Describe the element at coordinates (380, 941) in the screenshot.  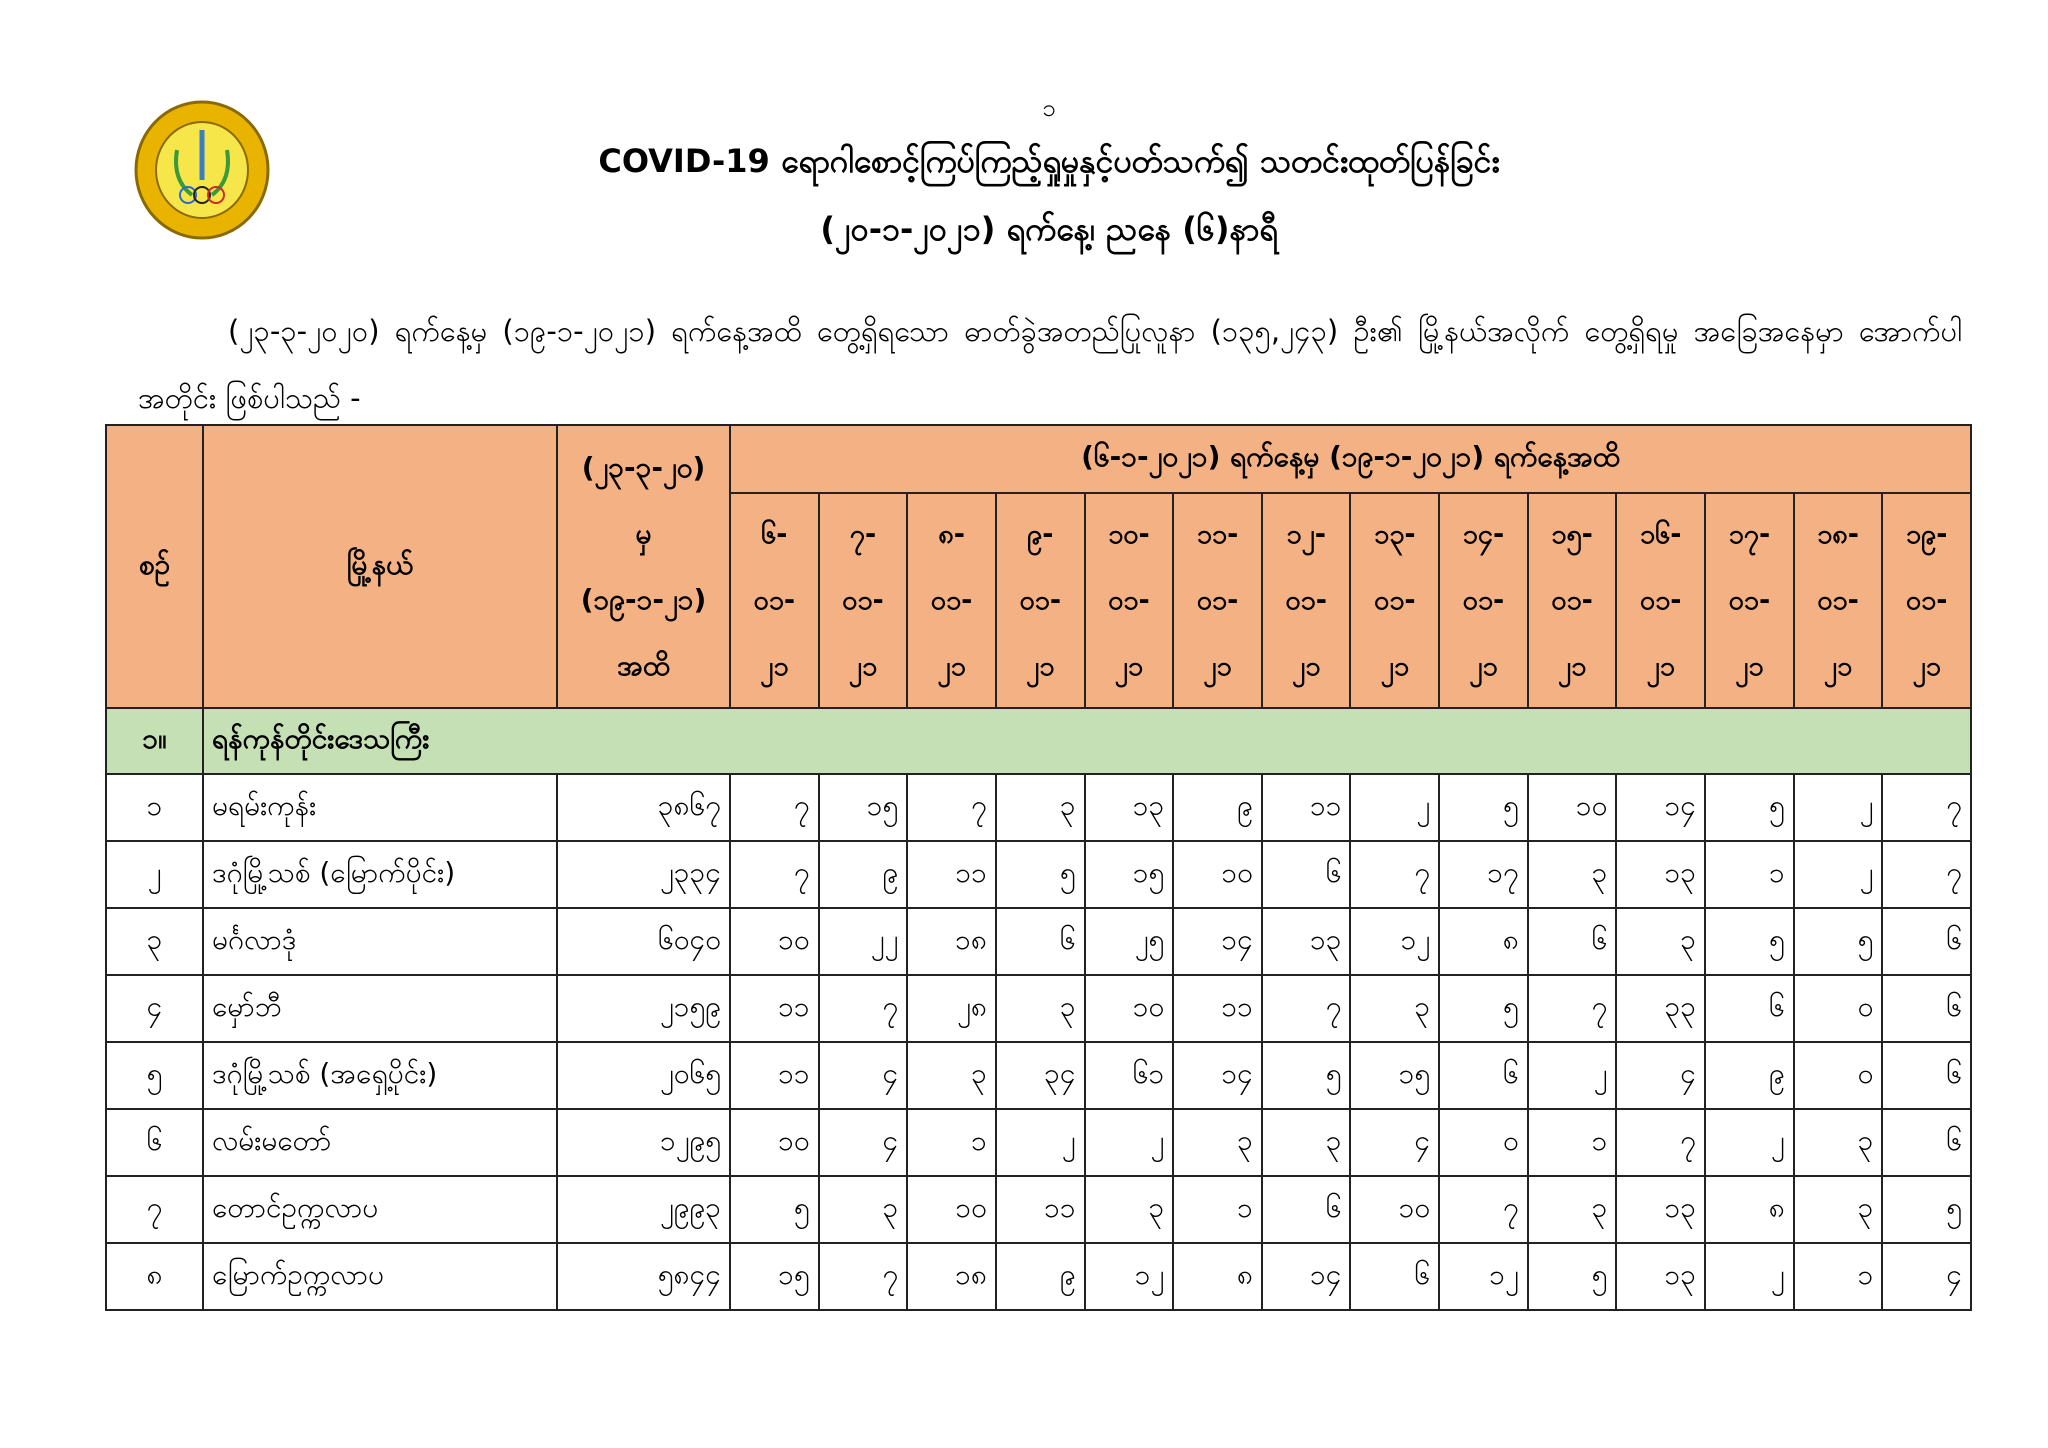
I see `row-township: မင်္ဂလာဒုံ` at that location.